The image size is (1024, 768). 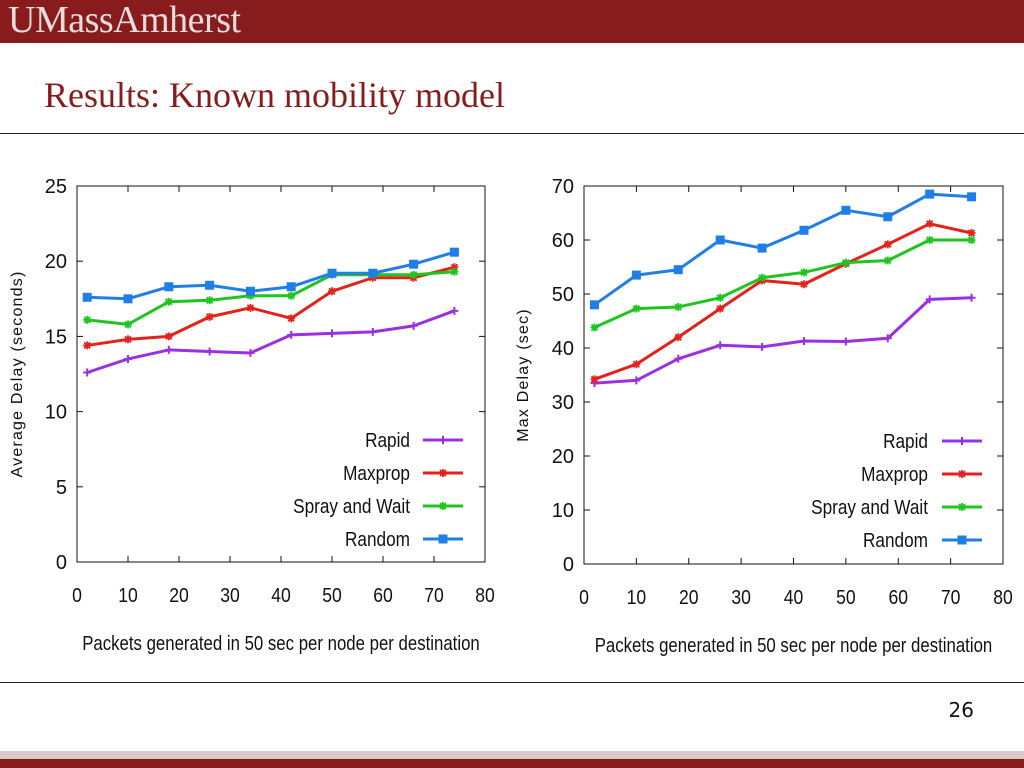 I want to click on chart2-series-spray-and-wait-line, so click(x=782, y=283).